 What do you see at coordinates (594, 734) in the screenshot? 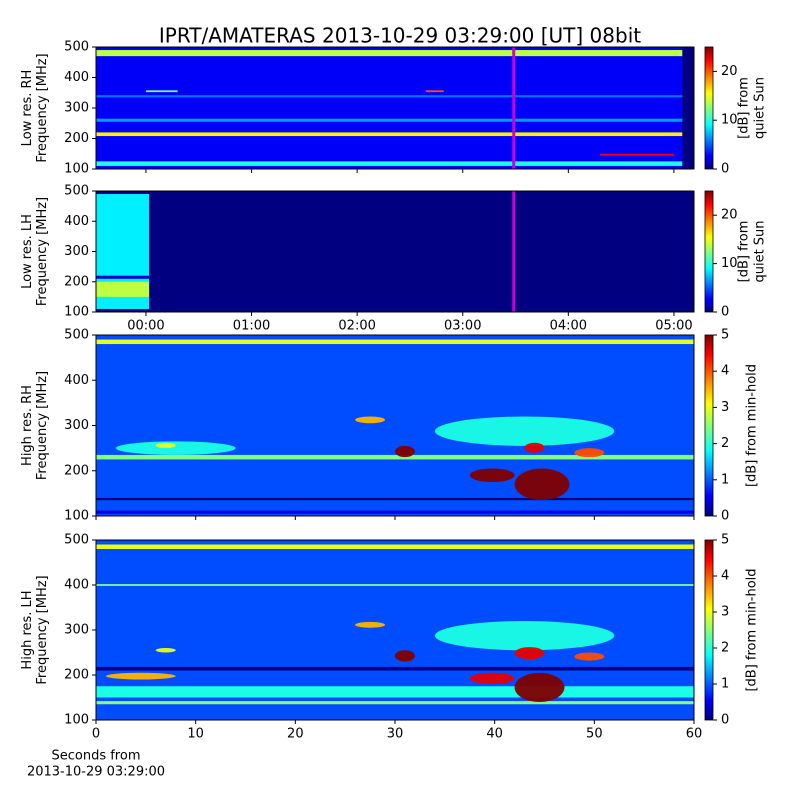
I see `x-tick-label: 50` at bounding box center [594, 734].